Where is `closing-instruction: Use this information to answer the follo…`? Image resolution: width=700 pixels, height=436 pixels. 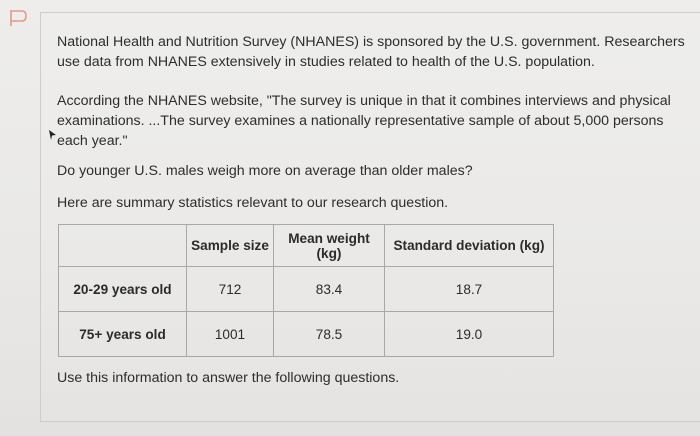
closing-instruction: Use this information to answer the follo… is located at coordinates (228, 378).